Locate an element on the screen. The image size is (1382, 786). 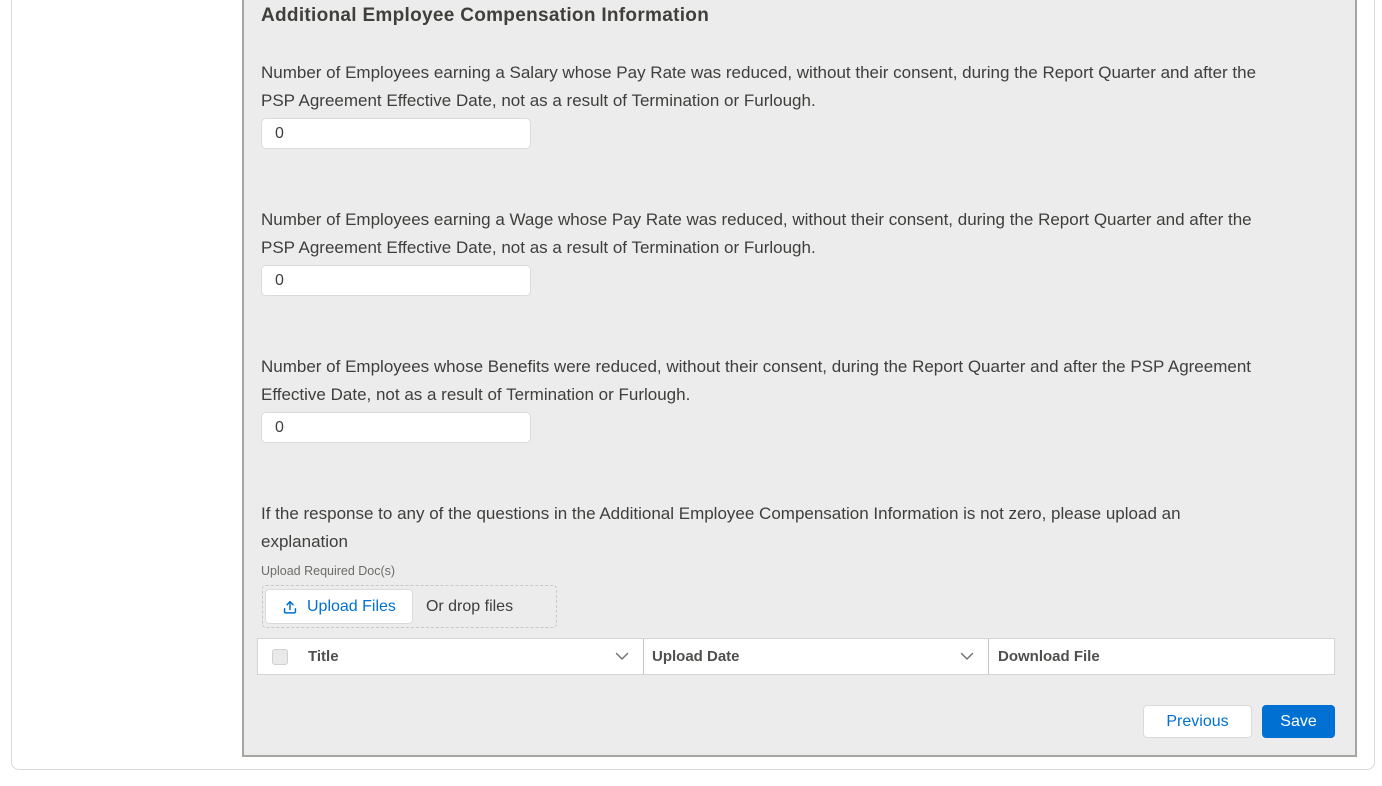
file-dropzone: Upload Files Or drop files is located at coordinates (409, 606).